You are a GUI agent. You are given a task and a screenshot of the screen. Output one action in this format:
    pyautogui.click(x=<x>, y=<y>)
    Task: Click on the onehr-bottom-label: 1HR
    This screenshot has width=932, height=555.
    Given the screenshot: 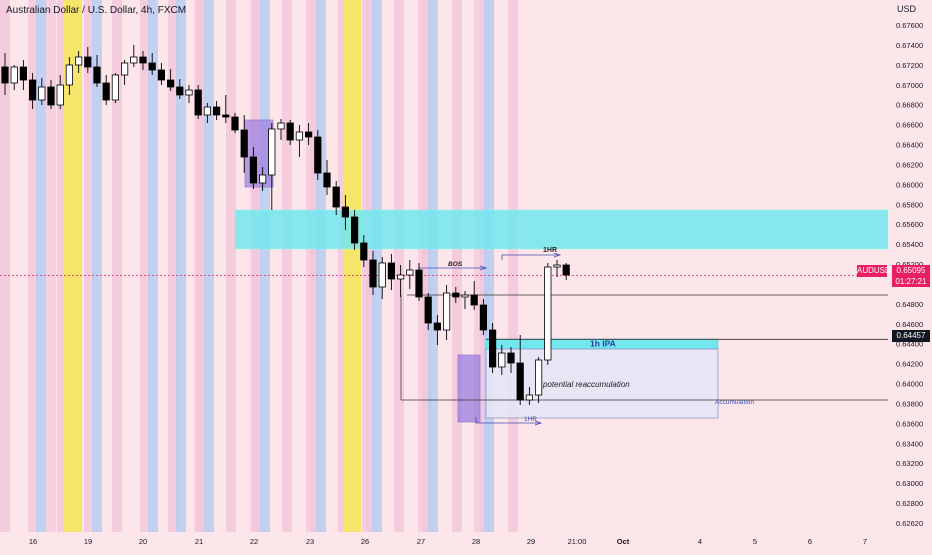 What is the action you would take?
    pyautogui.click(x=530, y=419)
    